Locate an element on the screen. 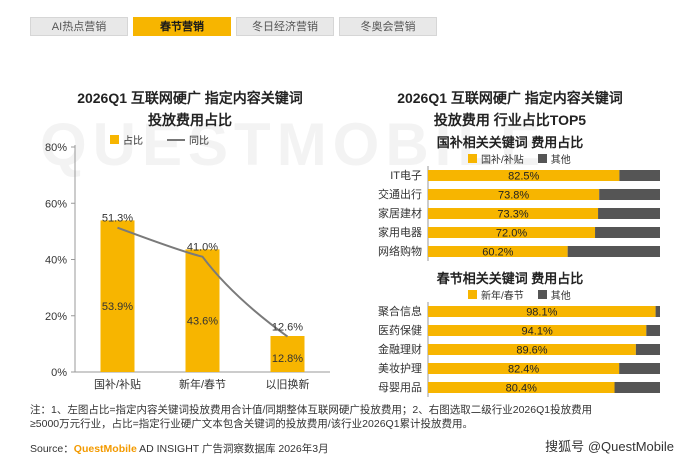  tab-winter-economy-marketing: 冬日经济营销 is located at coordinates (285, 26).